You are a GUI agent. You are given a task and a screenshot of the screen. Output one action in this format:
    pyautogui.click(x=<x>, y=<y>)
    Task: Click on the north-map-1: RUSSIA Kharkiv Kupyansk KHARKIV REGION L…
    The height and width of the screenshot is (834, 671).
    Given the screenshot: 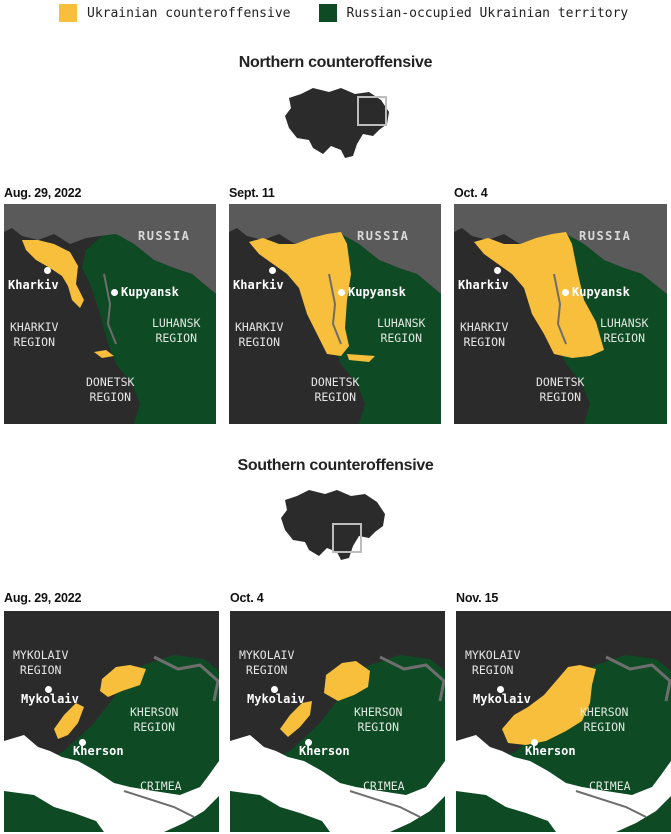 What is the action you would take?
    pyautogui.click(x=110, y=314)
    